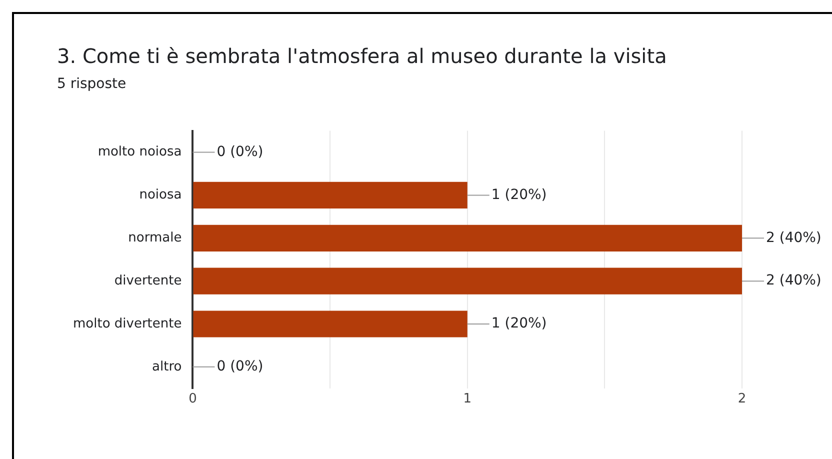  I want to click on x-tick-label: 2, so click(742, 399).